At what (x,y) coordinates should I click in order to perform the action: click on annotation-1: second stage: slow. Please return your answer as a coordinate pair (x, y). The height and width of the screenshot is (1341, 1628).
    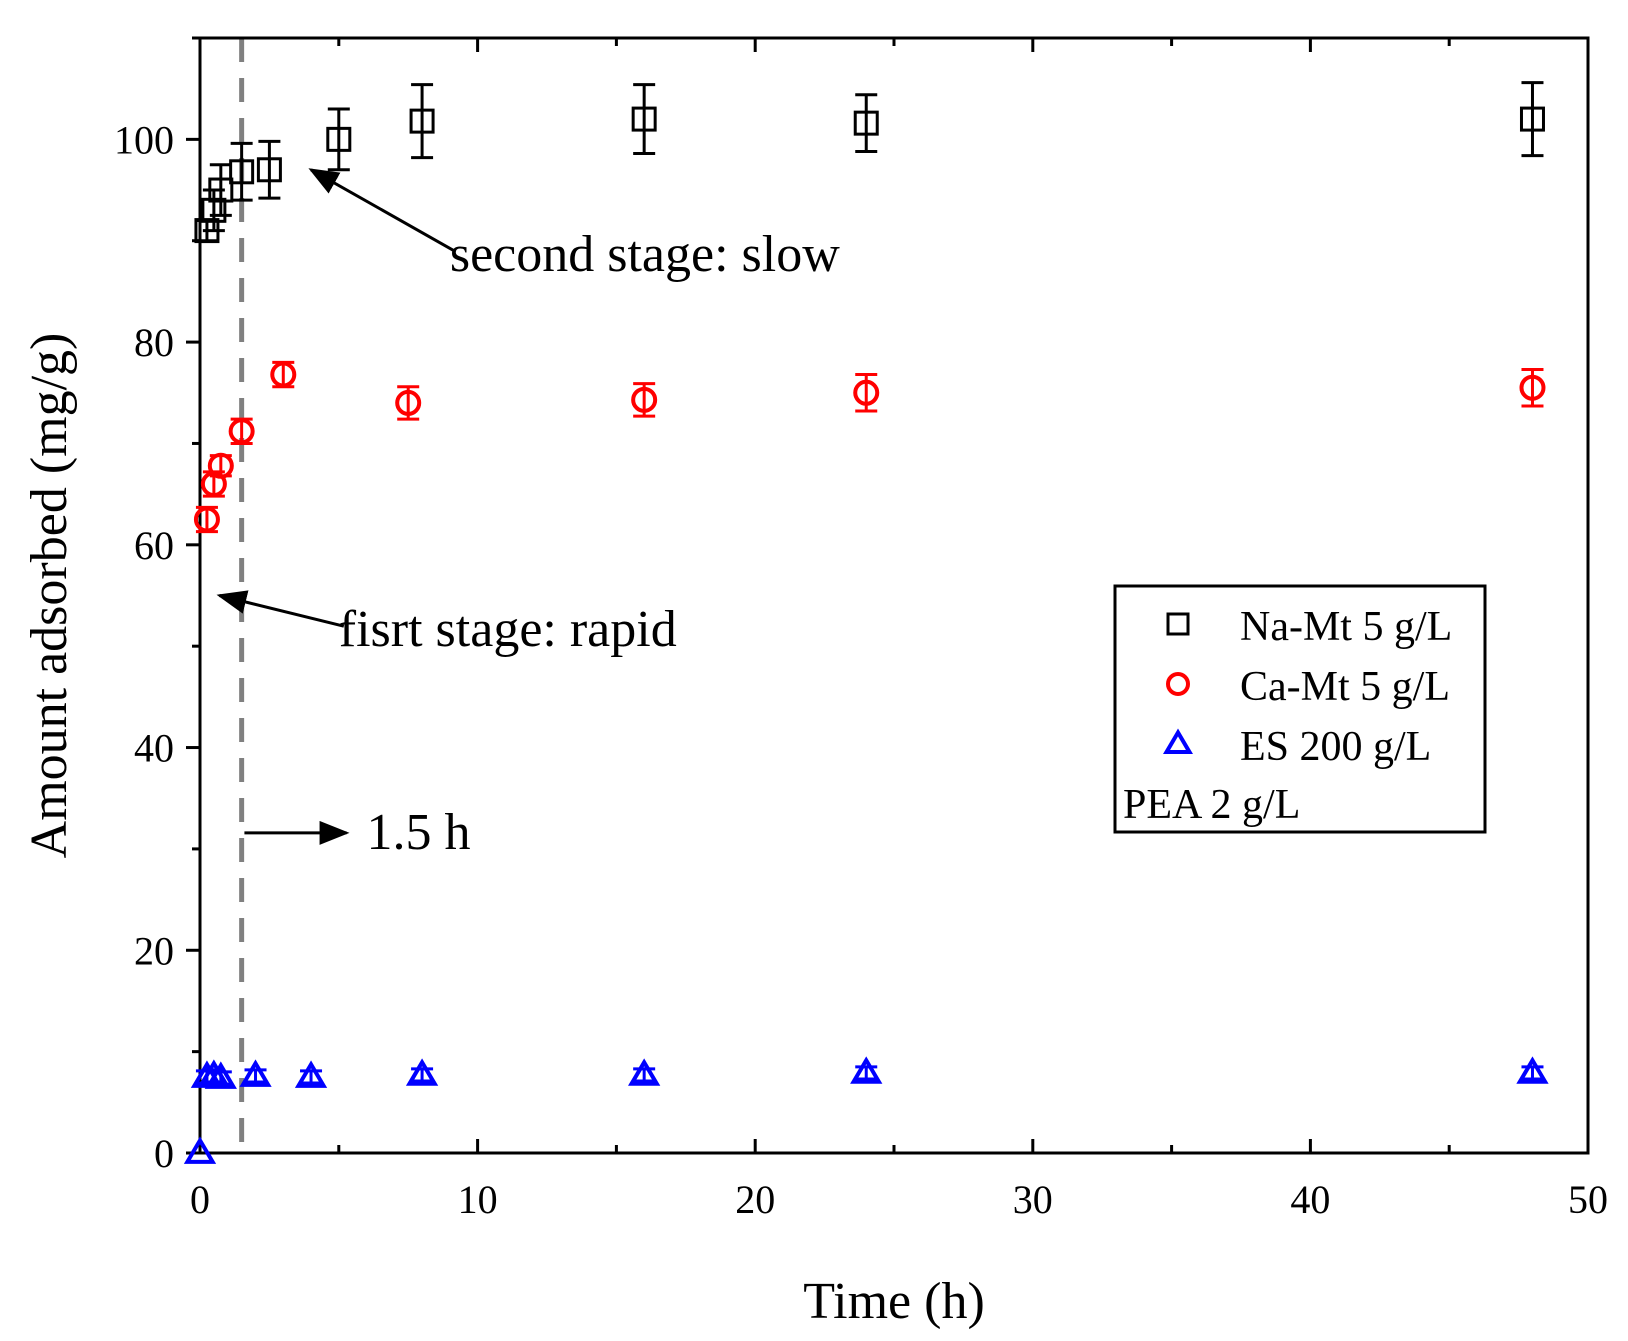
    Looking at the image, I should click on (645, 254).